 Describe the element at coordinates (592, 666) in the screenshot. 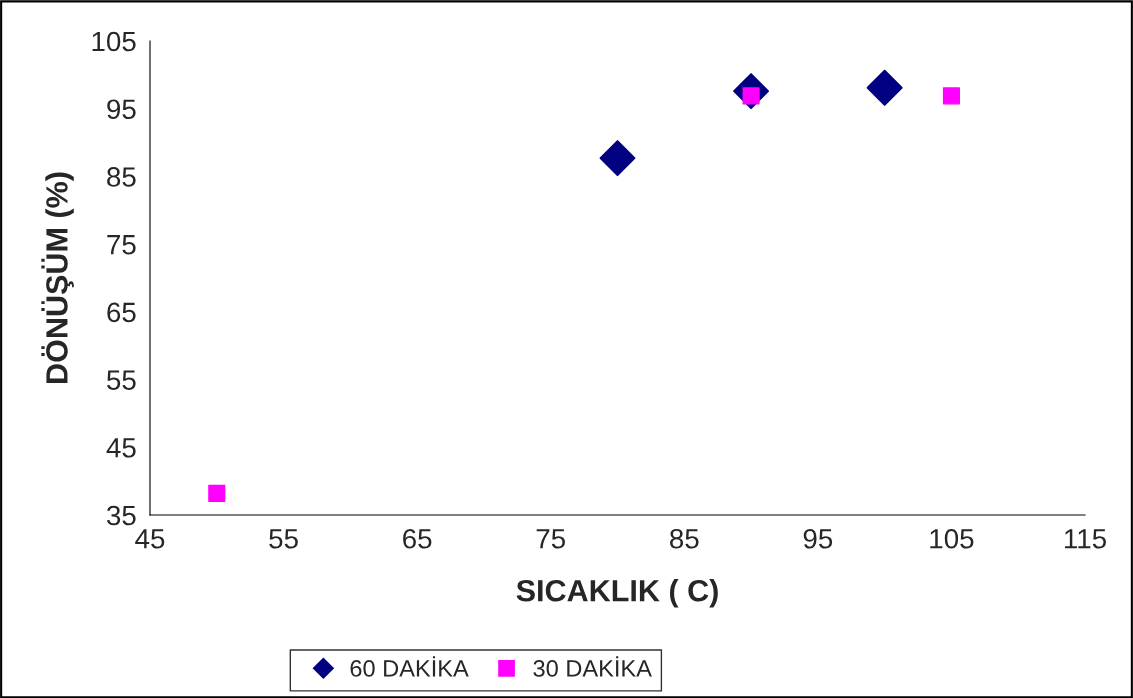

I see `legend-label: 30 DAKİKA` at that location.